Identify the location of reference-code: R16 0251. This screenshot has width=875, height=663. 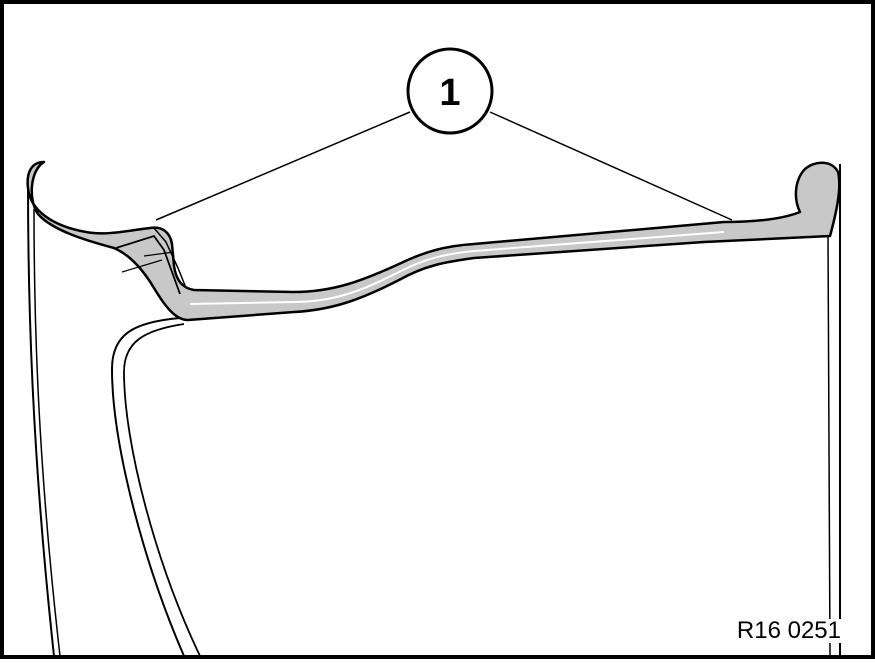
(788, 630).